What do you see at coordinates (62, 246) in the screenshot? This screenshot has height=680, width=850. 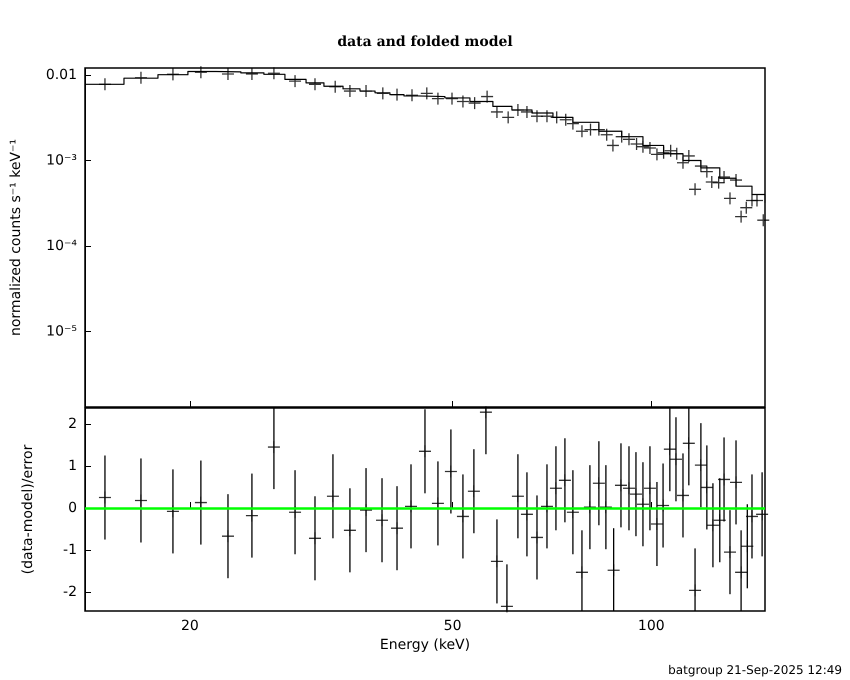 I see `y-tick-label: 10⁻⁴` at bounding box center [62, 246].